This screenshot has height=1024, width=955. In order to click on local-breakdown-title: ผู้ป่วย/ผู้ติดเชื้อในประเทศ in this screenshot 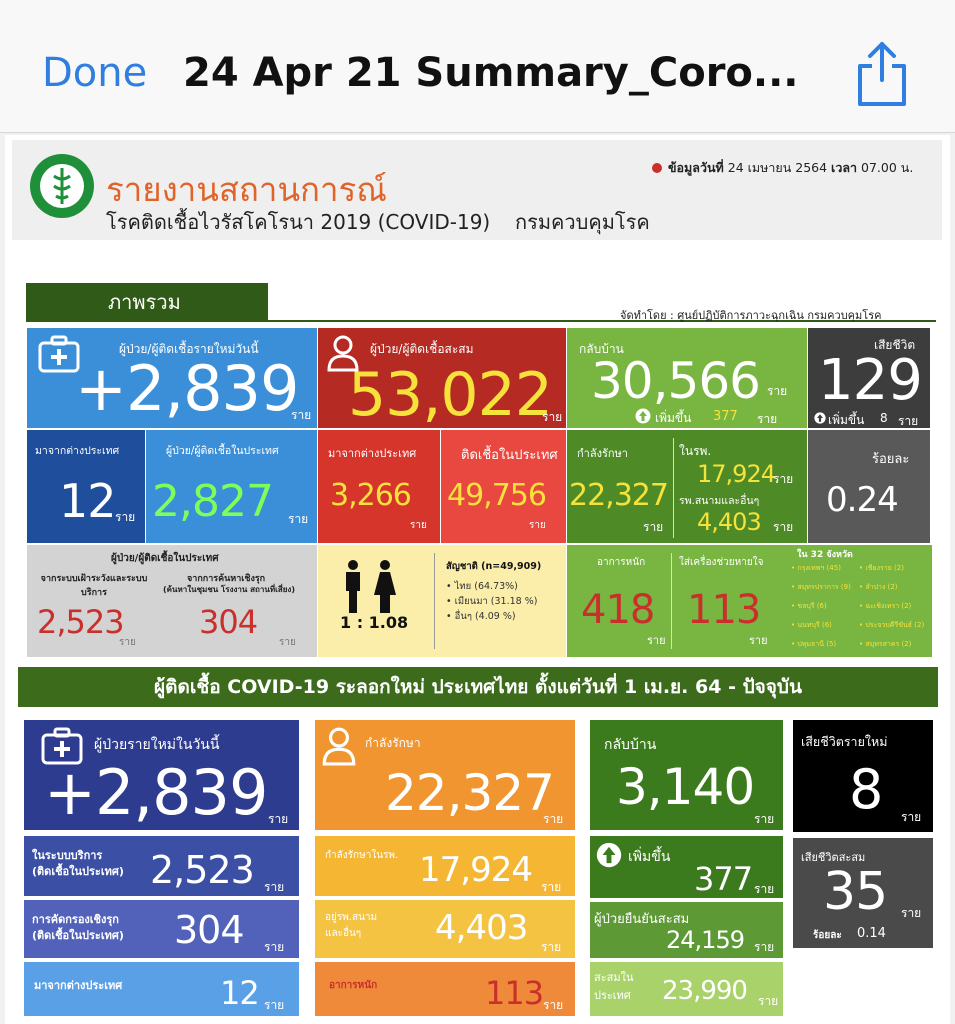, I will do `click(165, 558)`.